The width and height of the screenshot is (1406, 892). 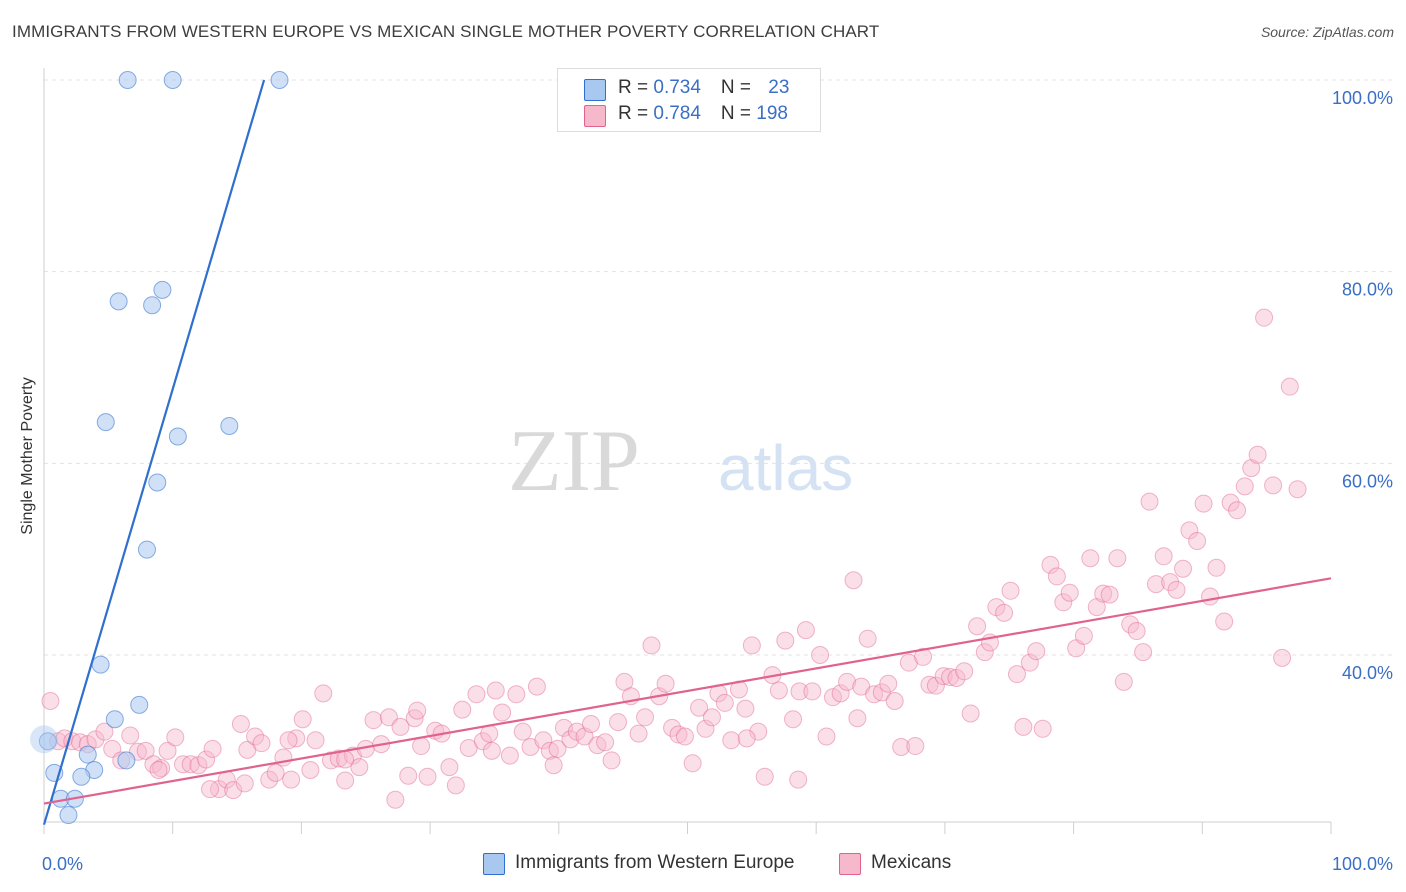 I want to click on legend-swatch-pink, so click(x=850, y=864).